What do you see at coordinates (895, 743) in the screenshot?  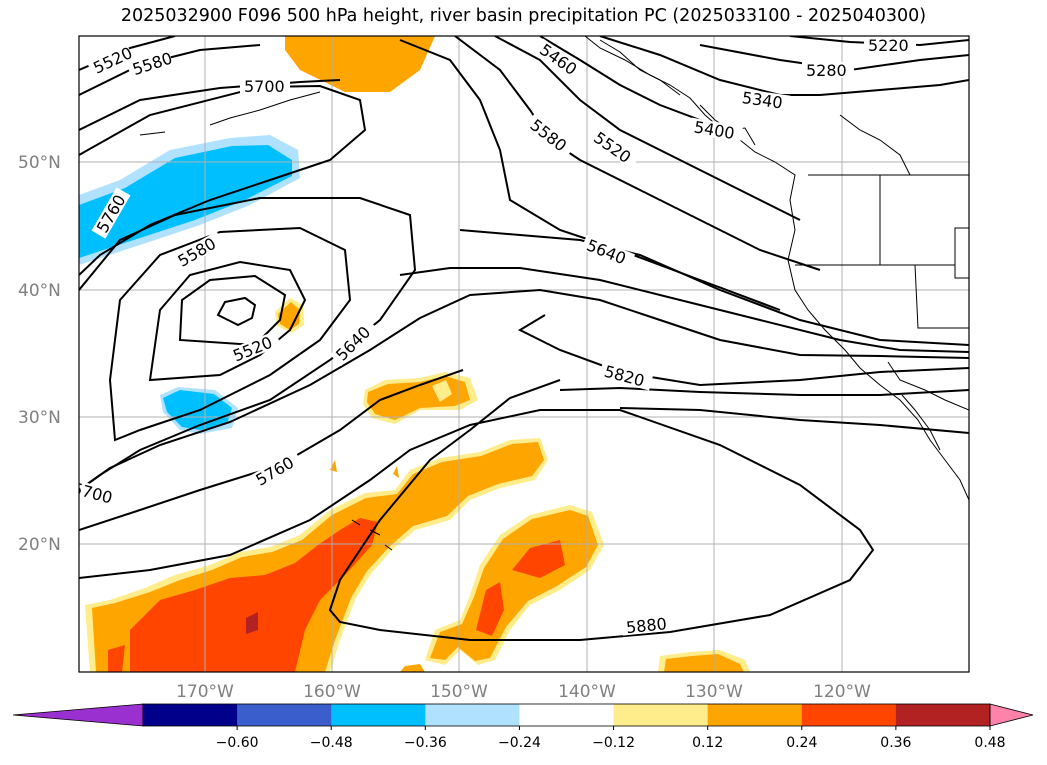 I see `colorbar-tick-label: 0.36` at bounding box center [895, 743].